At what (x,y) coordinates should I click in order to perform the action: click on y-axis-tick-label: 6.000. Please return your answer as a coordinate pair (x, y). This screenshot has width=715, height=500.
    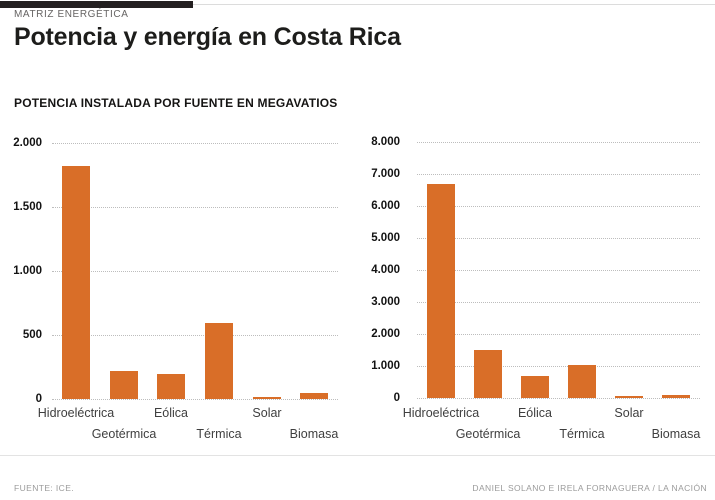
    Looking at the image, I should click on (385, 205).